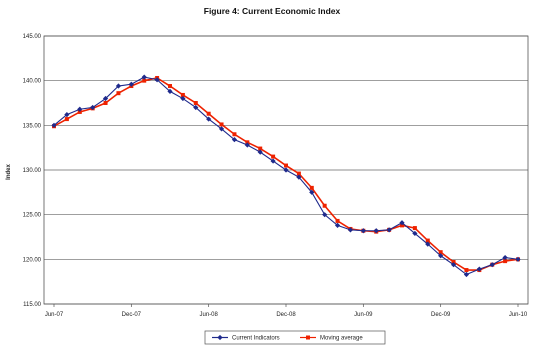  What do you see at coordinates (32, 37) in the screenshot?
I see `y-tick-label: 145.00` at bounding box center [32, 37].